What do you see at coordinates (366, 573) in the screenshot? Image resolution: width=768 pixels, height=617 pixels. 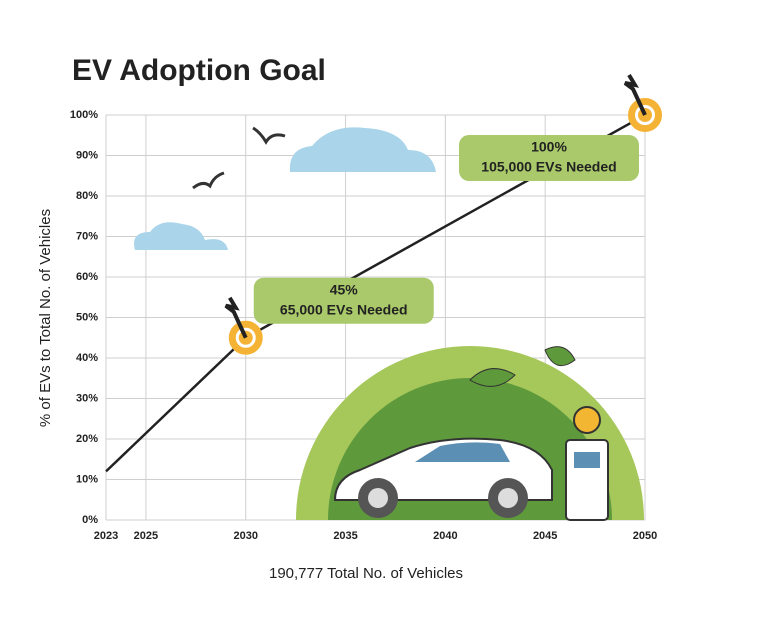 I see `x-axis-label: 190,777 Total No. of Vehicles` at bounding box center [366, 573].